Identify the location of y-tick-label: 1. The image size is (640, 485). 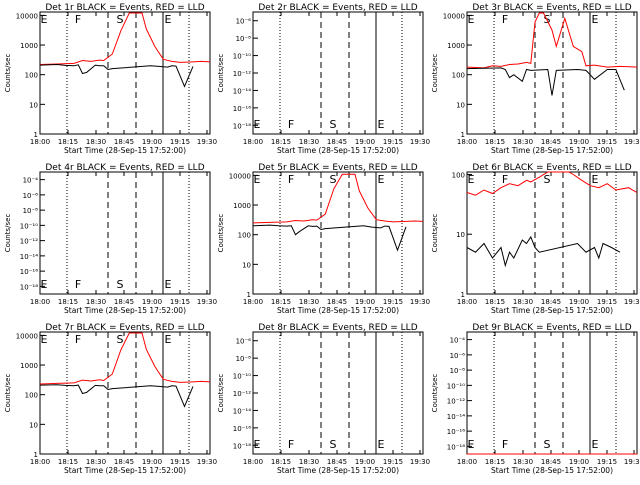
(249, 295).